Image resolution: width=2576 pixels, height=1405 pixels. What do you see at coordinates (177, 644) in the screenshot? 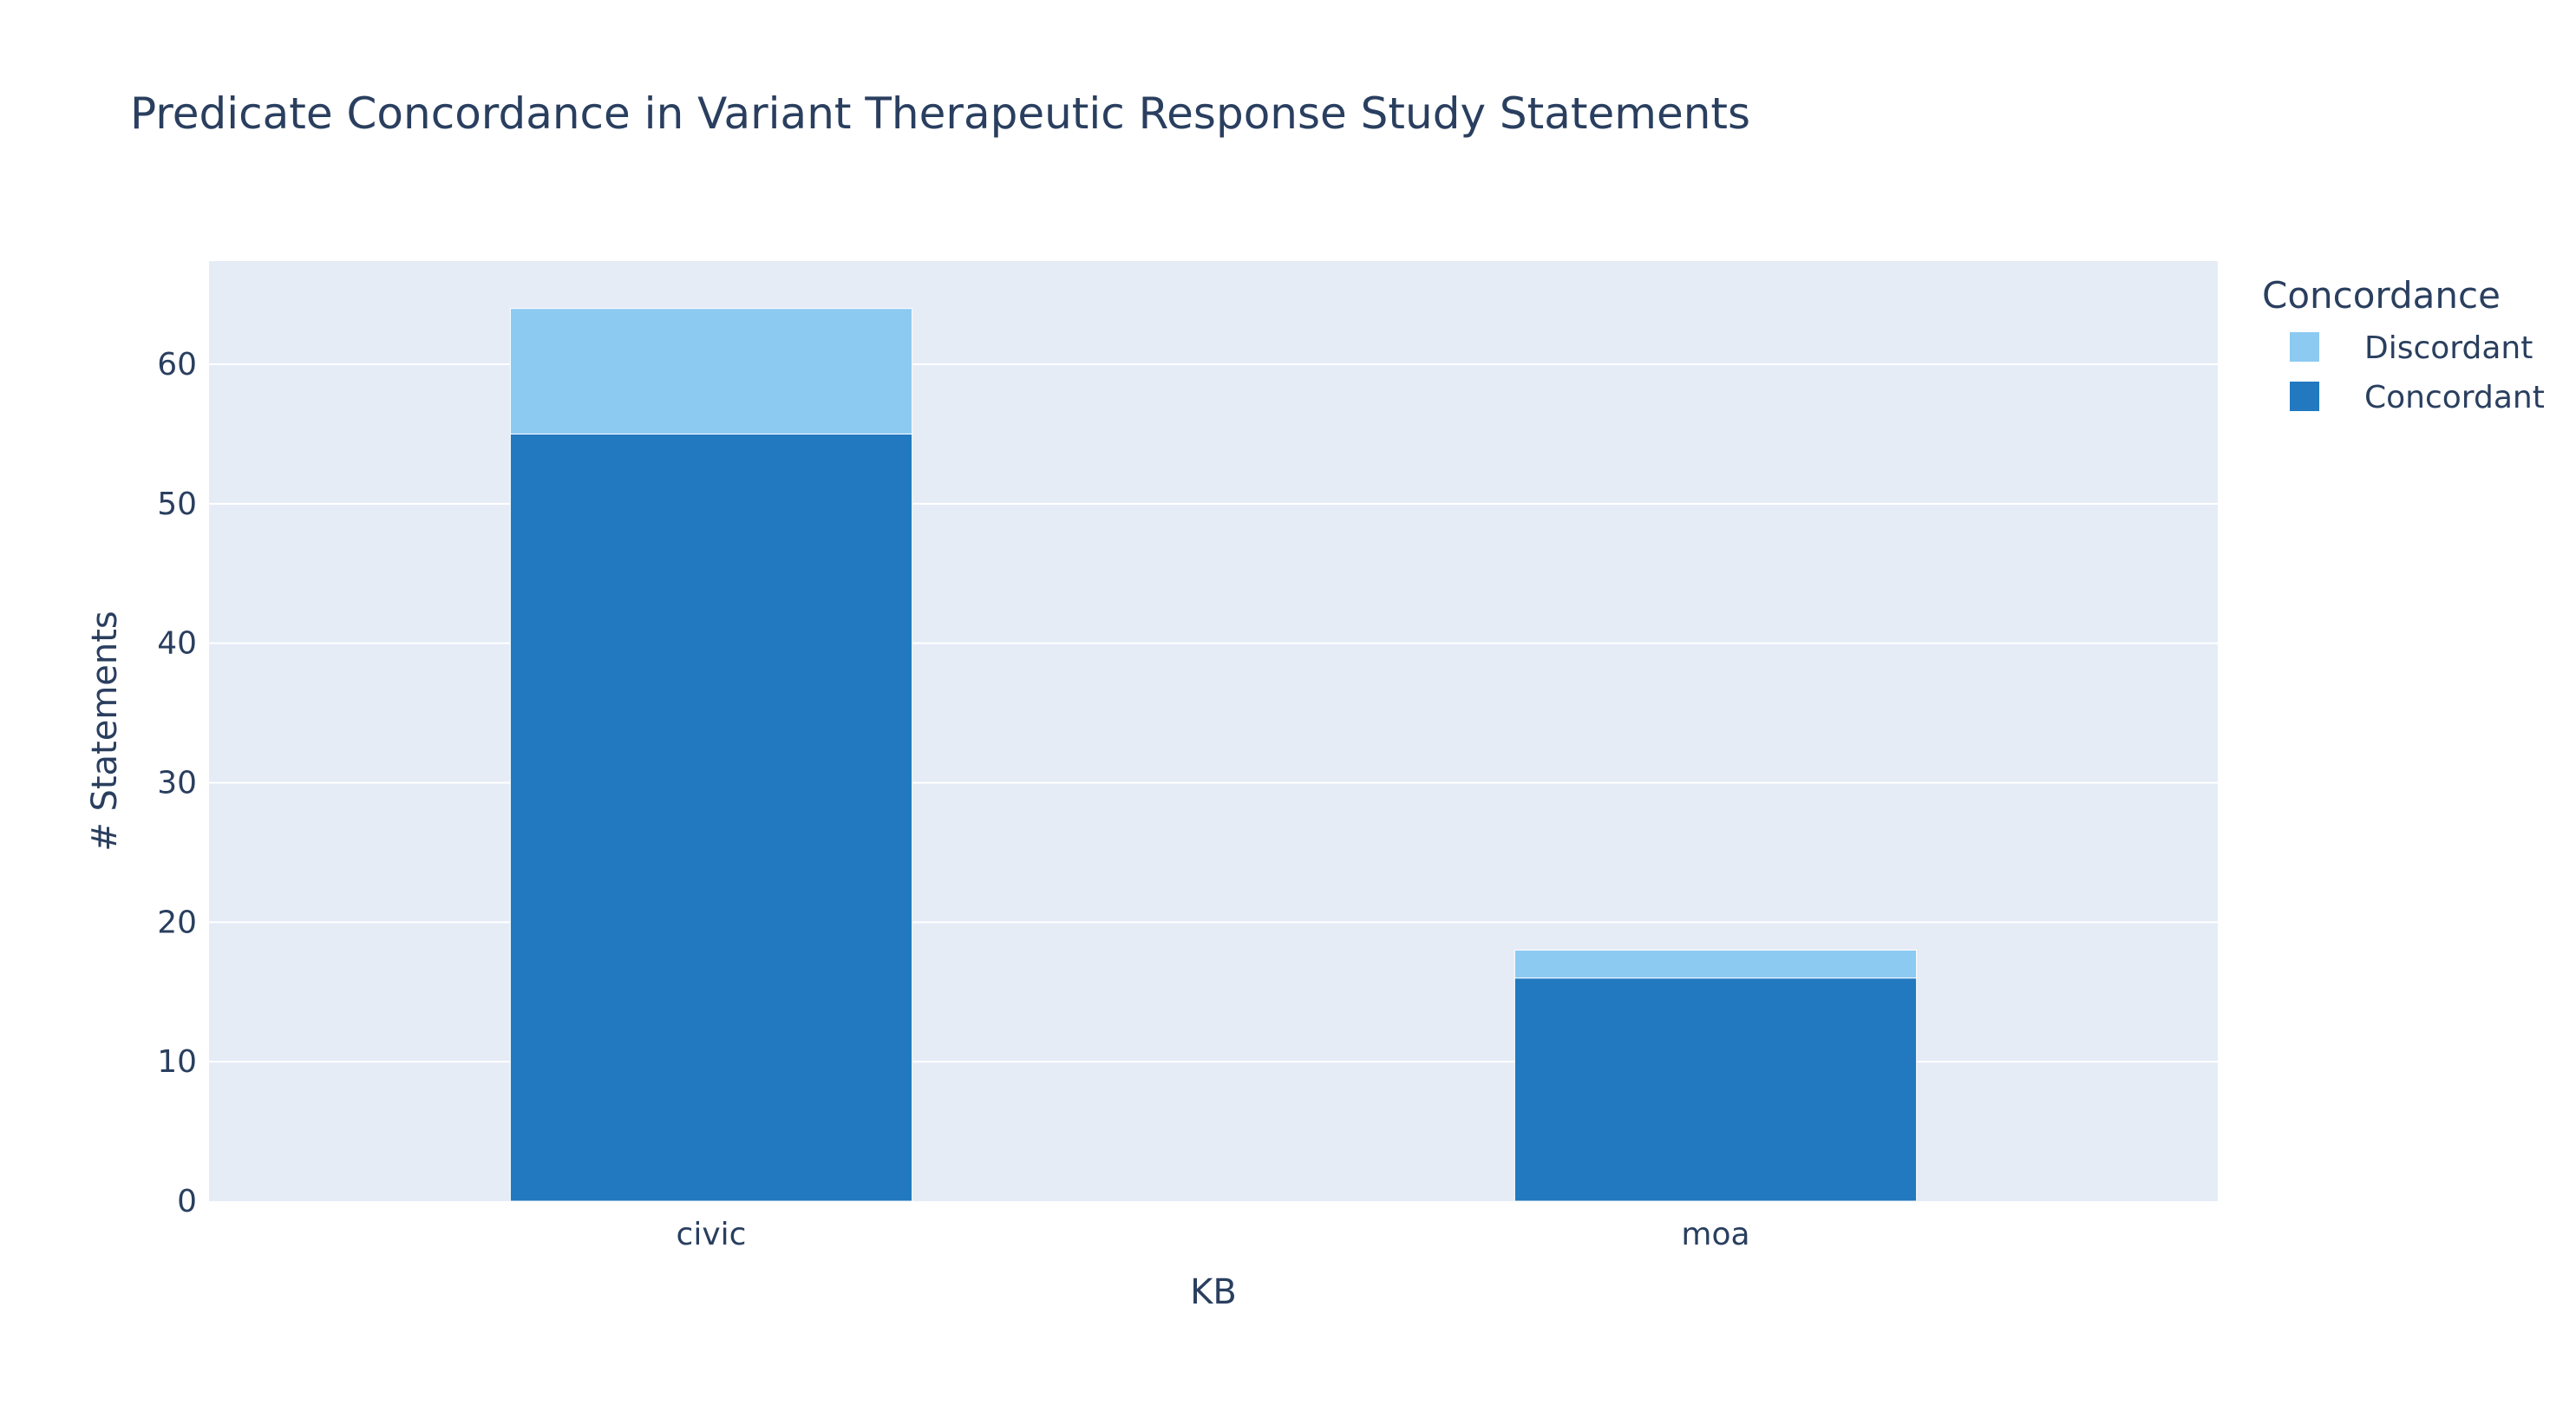
I see `y-tick-label: 40` at bounding box center [177, 644].